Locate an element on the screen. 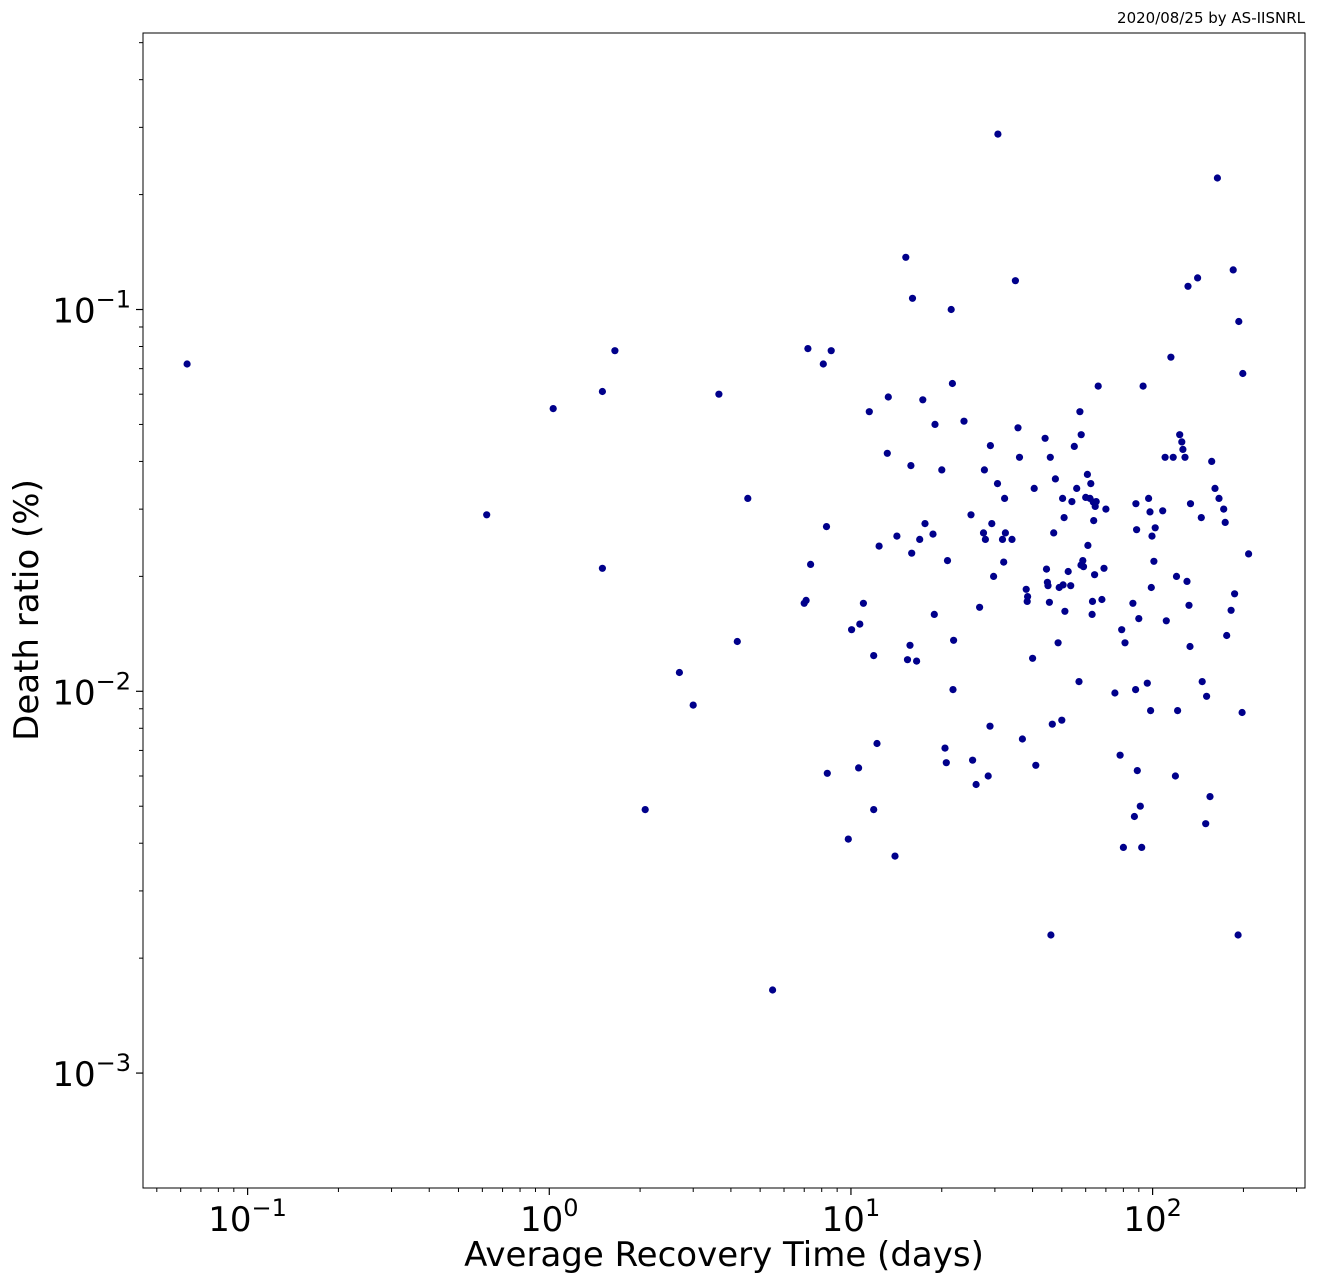 This screenshot has width=1318, height=1282. x-tick-label: 10⁻¹ is located at coordinates (247, 1217).